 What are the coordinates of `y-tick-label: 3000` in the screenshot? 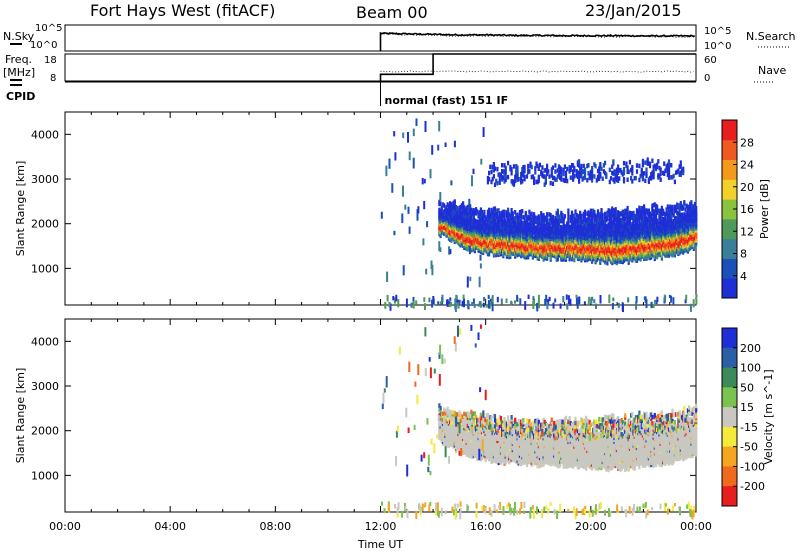 It's located at (45, 179).